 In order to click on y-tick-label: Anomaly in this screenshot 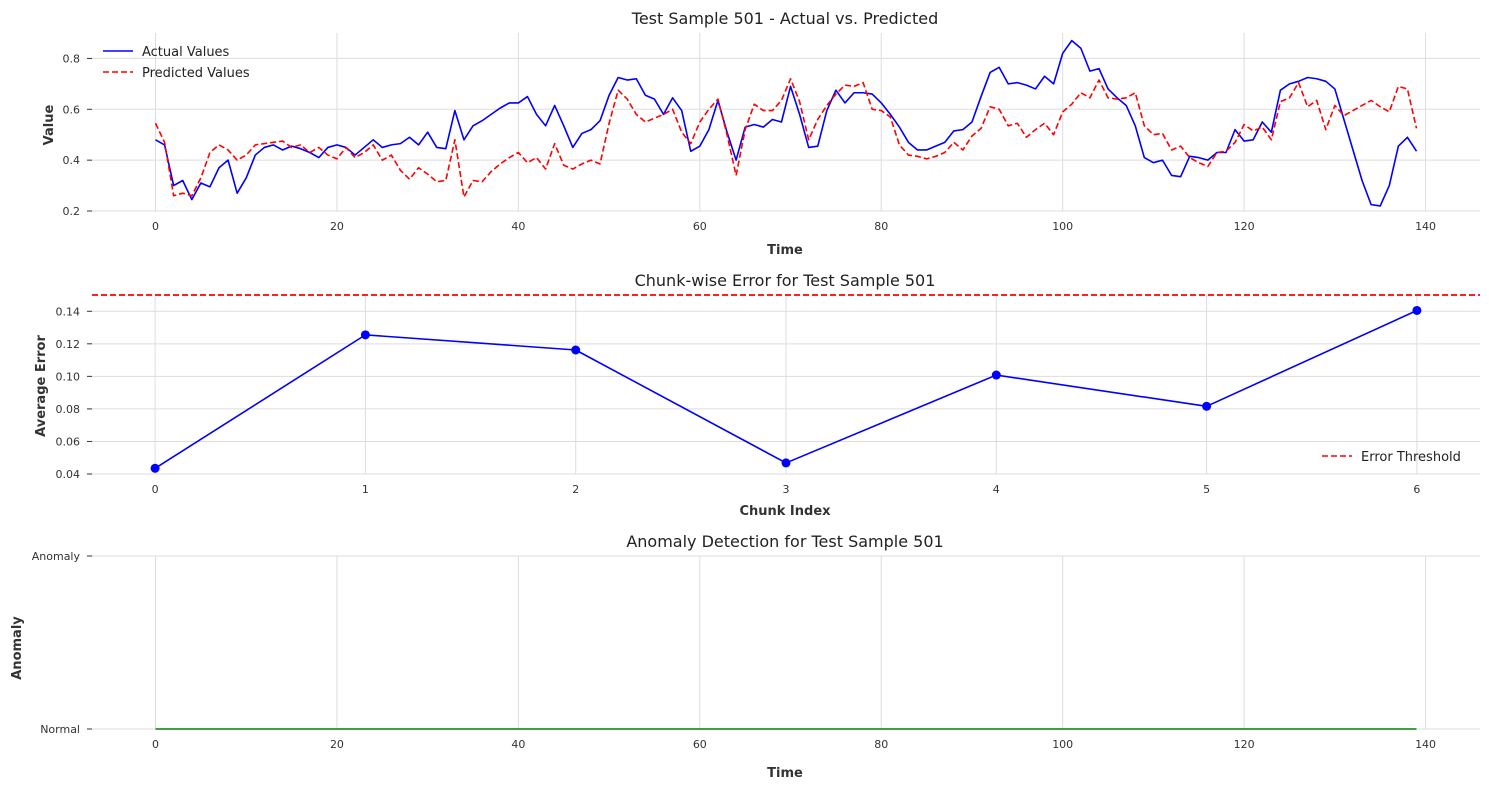, I will do `click(56, 556)`.